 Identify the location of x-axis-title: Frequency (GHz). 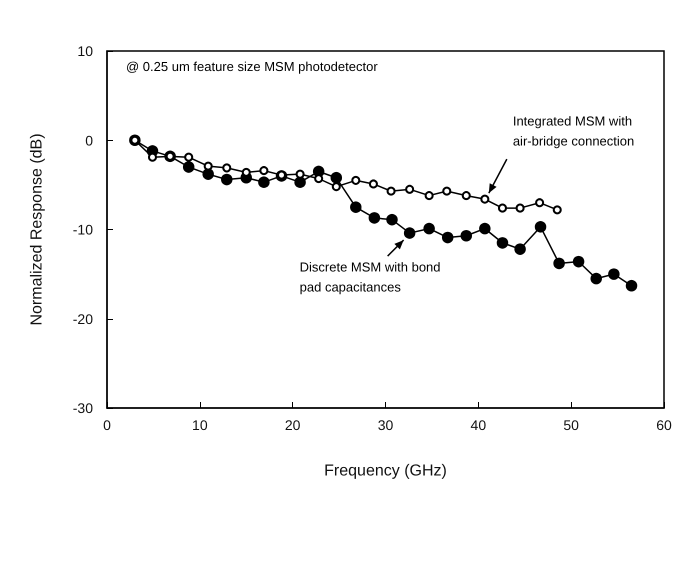
(385, 471).